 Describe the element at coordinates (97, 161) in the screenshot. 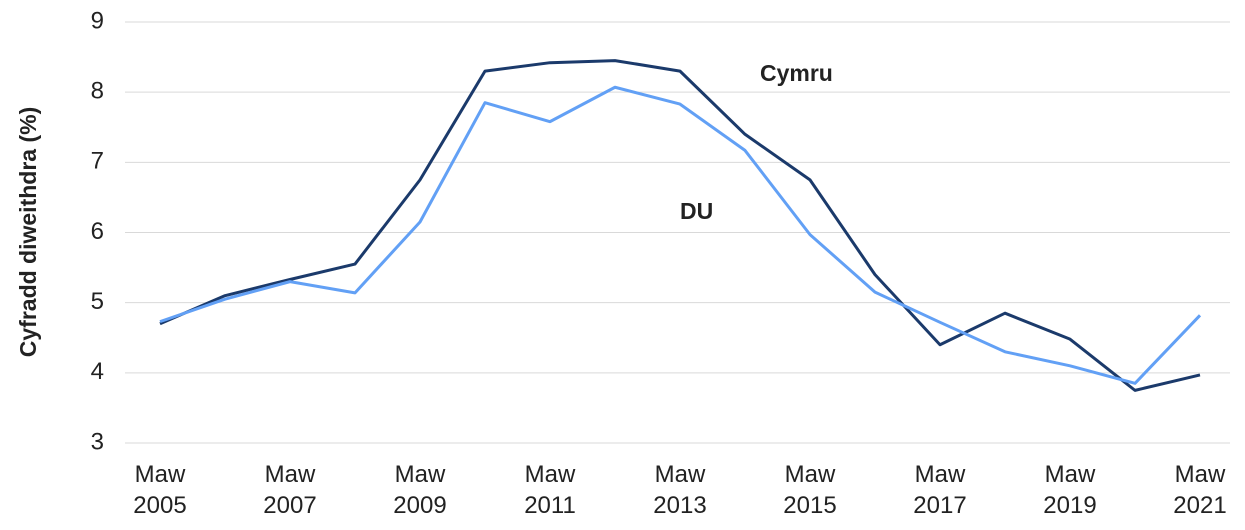

I see `y-tick-label: 7` at that location.